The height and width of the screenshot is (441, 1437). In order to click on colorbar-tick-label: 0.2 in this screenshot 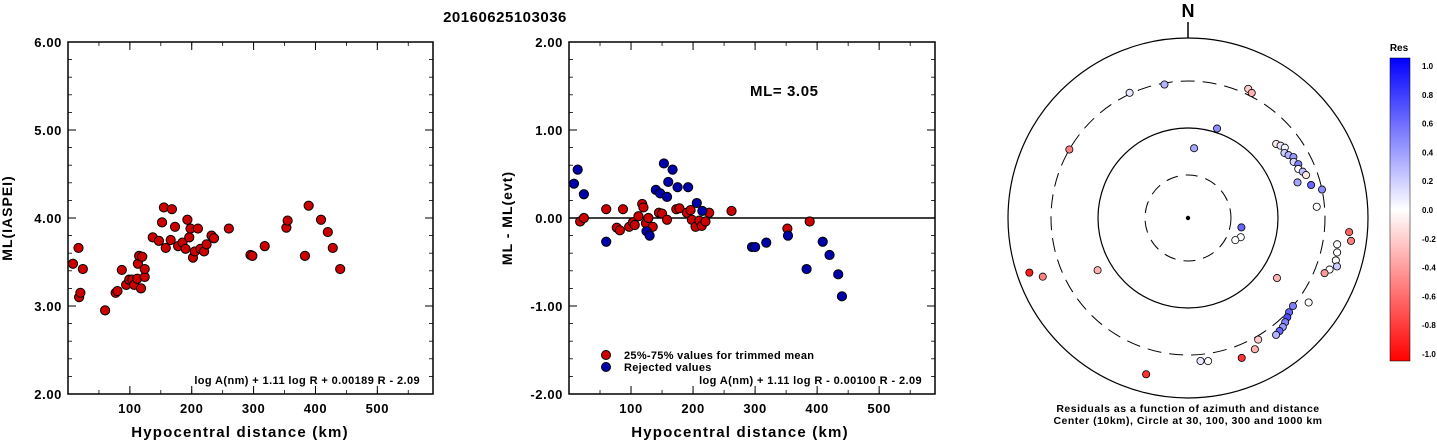, I will do `click(1428, 181)`.